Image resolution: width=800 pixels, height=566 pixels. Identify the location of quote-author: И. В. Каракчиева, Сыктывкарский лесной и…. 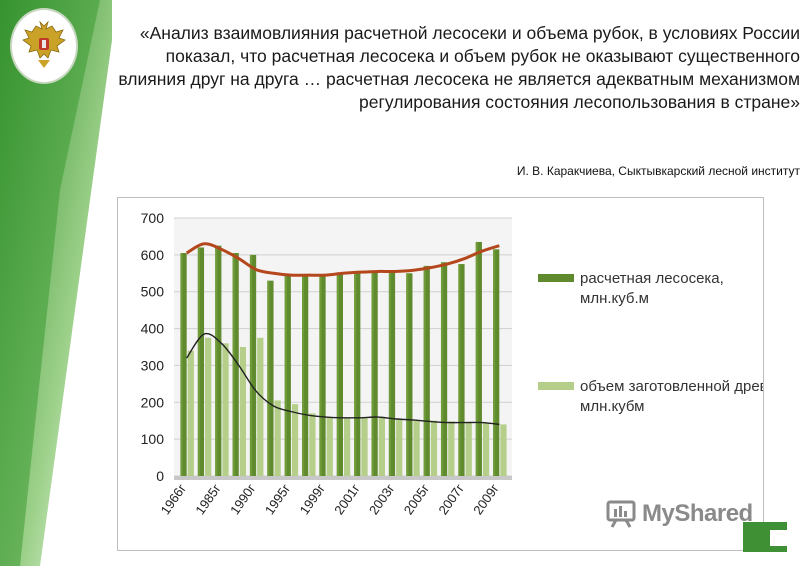
(658, 171).